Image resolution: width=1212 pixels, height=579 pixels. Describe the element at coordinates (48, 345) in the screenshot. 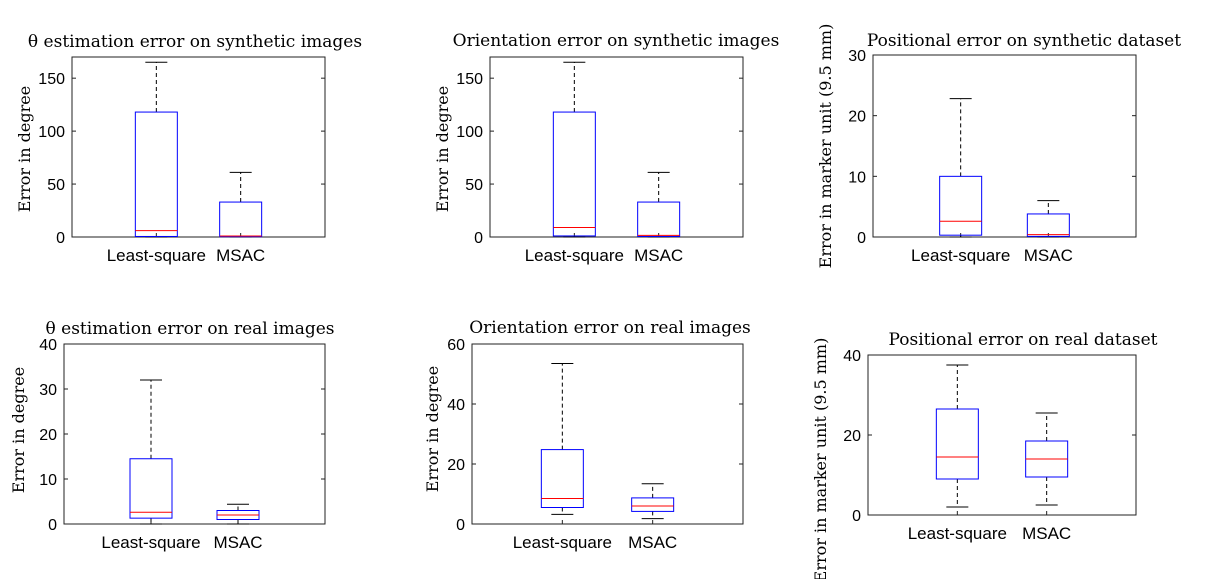

I see `panel-4-ytick-label: 40` at that location.